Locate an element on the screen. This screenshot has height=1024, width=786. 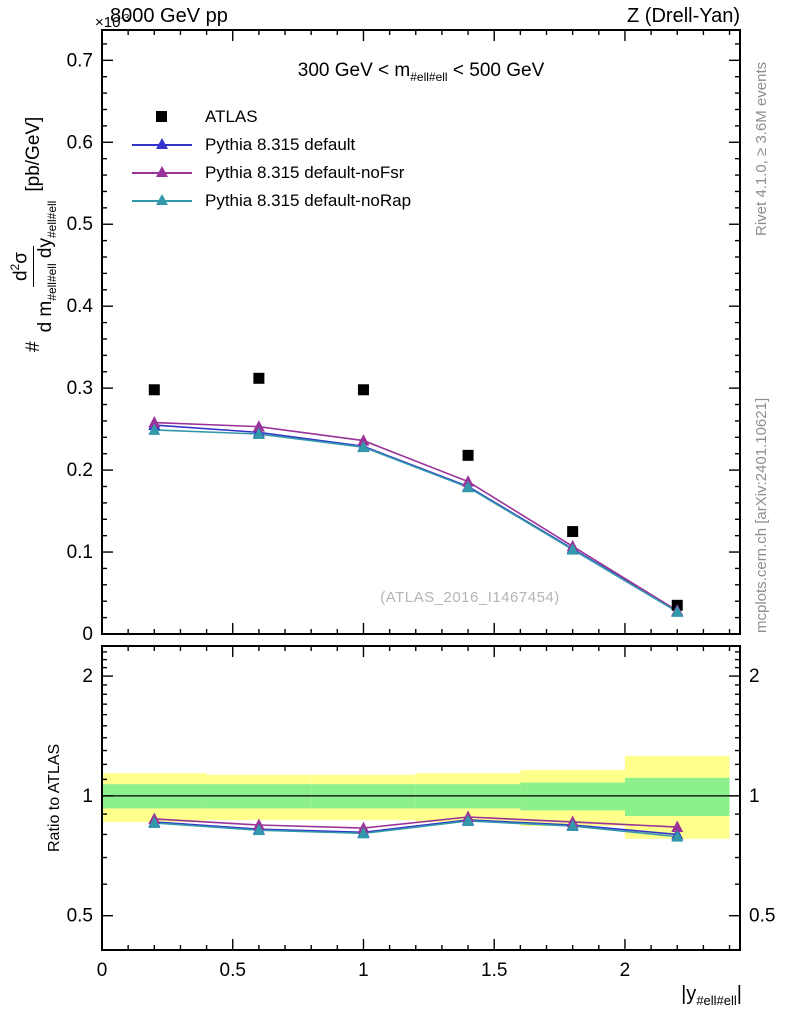
legend-label: Pythia 8.315 default is located at coordinates (280, 144).